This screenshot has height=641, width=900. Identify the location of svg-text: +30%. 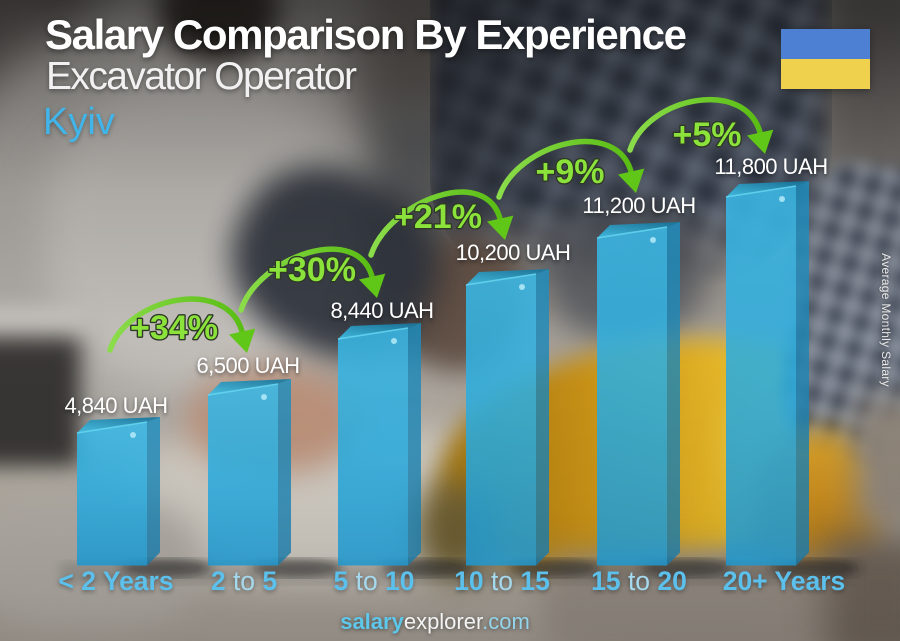
(312, 270).